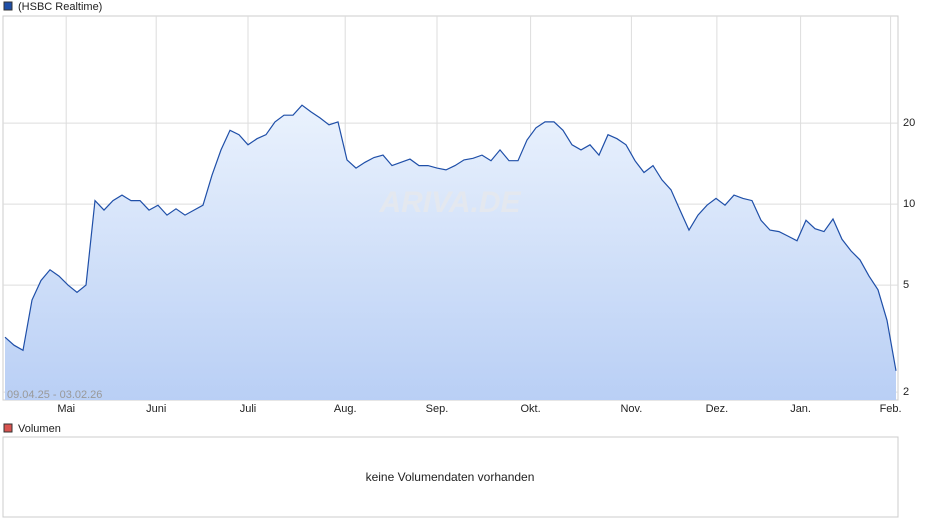  What do you see at coordinates (631, 409) in the screenshot?
I see `x-tick-label: Nov.` at bounding box center [631, 409].